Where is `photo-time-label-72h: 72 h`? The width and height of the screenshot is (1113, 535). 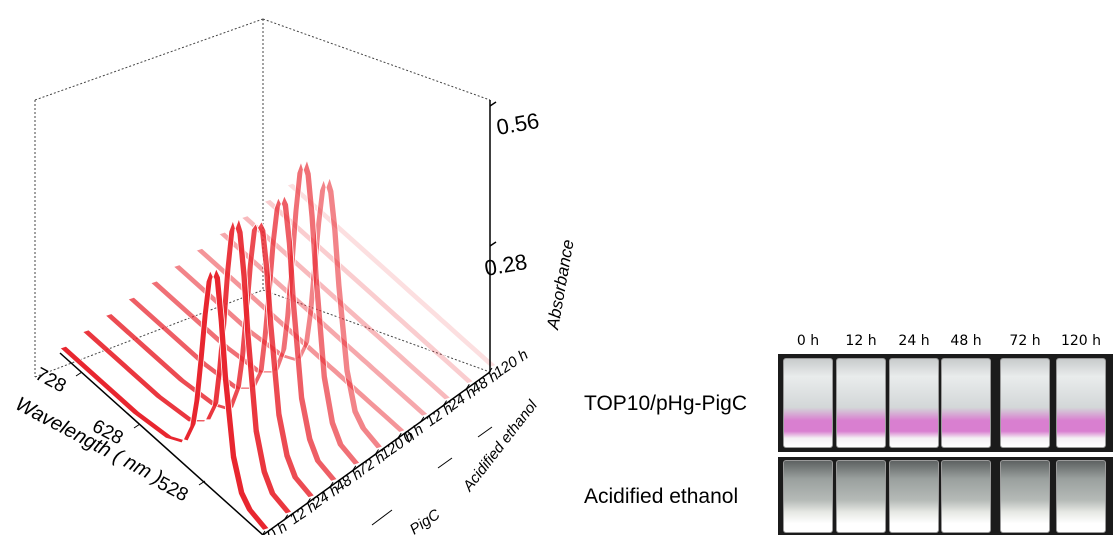 photo-time-label-72h: 72 h is located at coordinates (1025, 341).